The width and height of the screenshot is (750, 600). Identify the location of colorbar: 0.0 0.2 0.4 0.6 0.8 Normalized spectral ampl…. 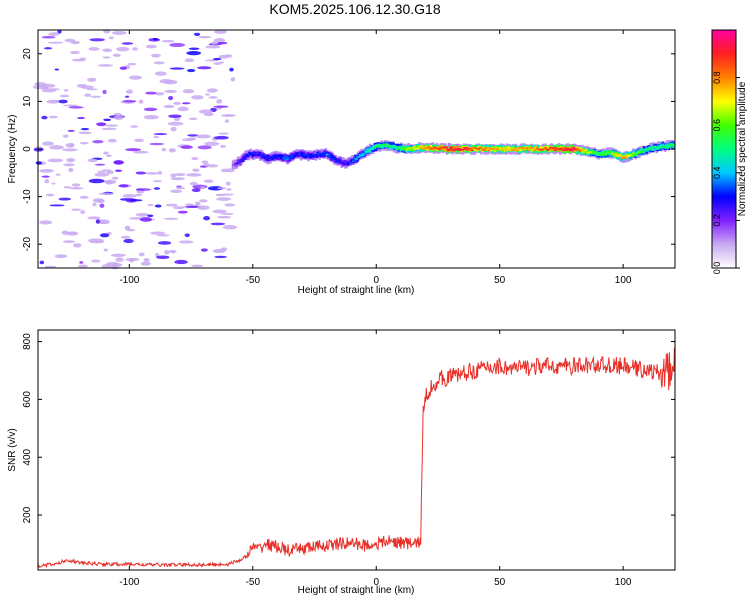
(729, 152).